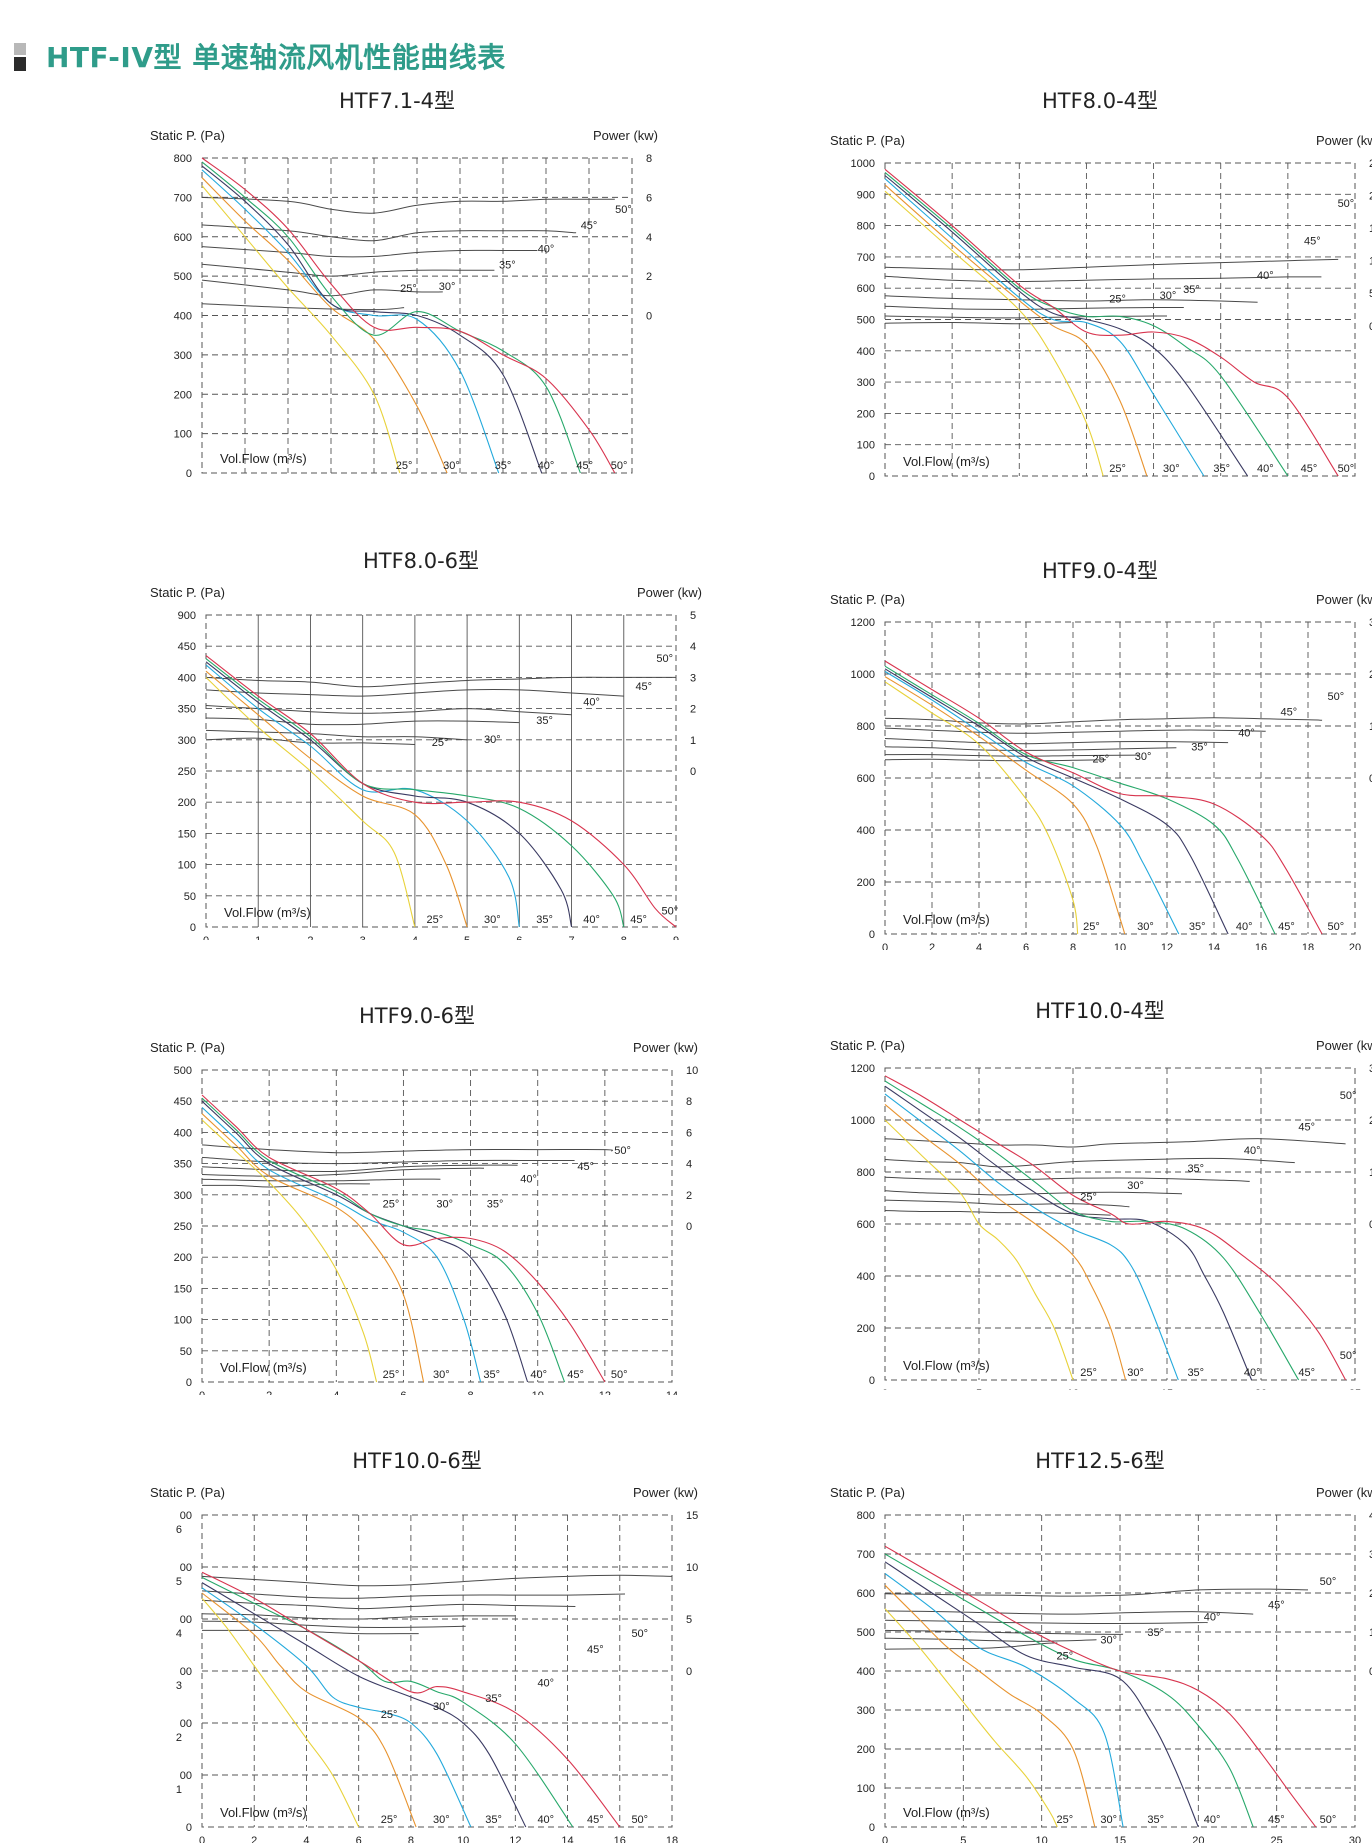 The width and height of the screenshot is (1372, 1843). What do you see at coordinates (179, 1530) in the screenshot?
I see `y-tick-label-sub: 6` at bounding box center [179, 1530].